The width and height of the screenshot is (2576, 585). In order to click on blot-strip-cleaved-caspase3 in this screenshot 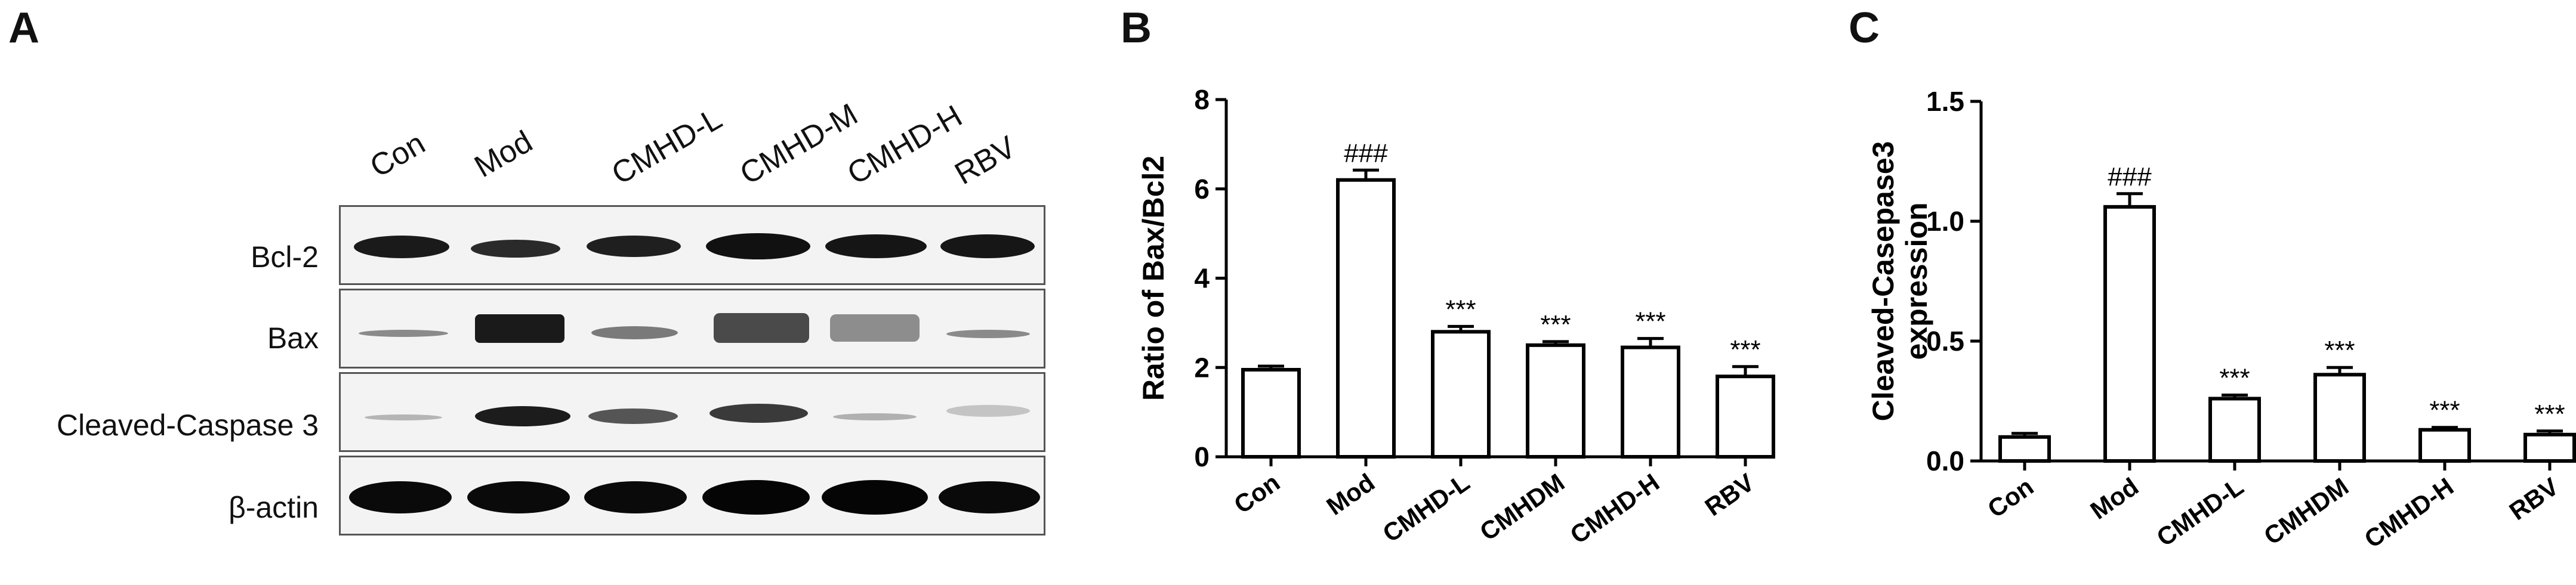, I will do `click(692, 412)`.